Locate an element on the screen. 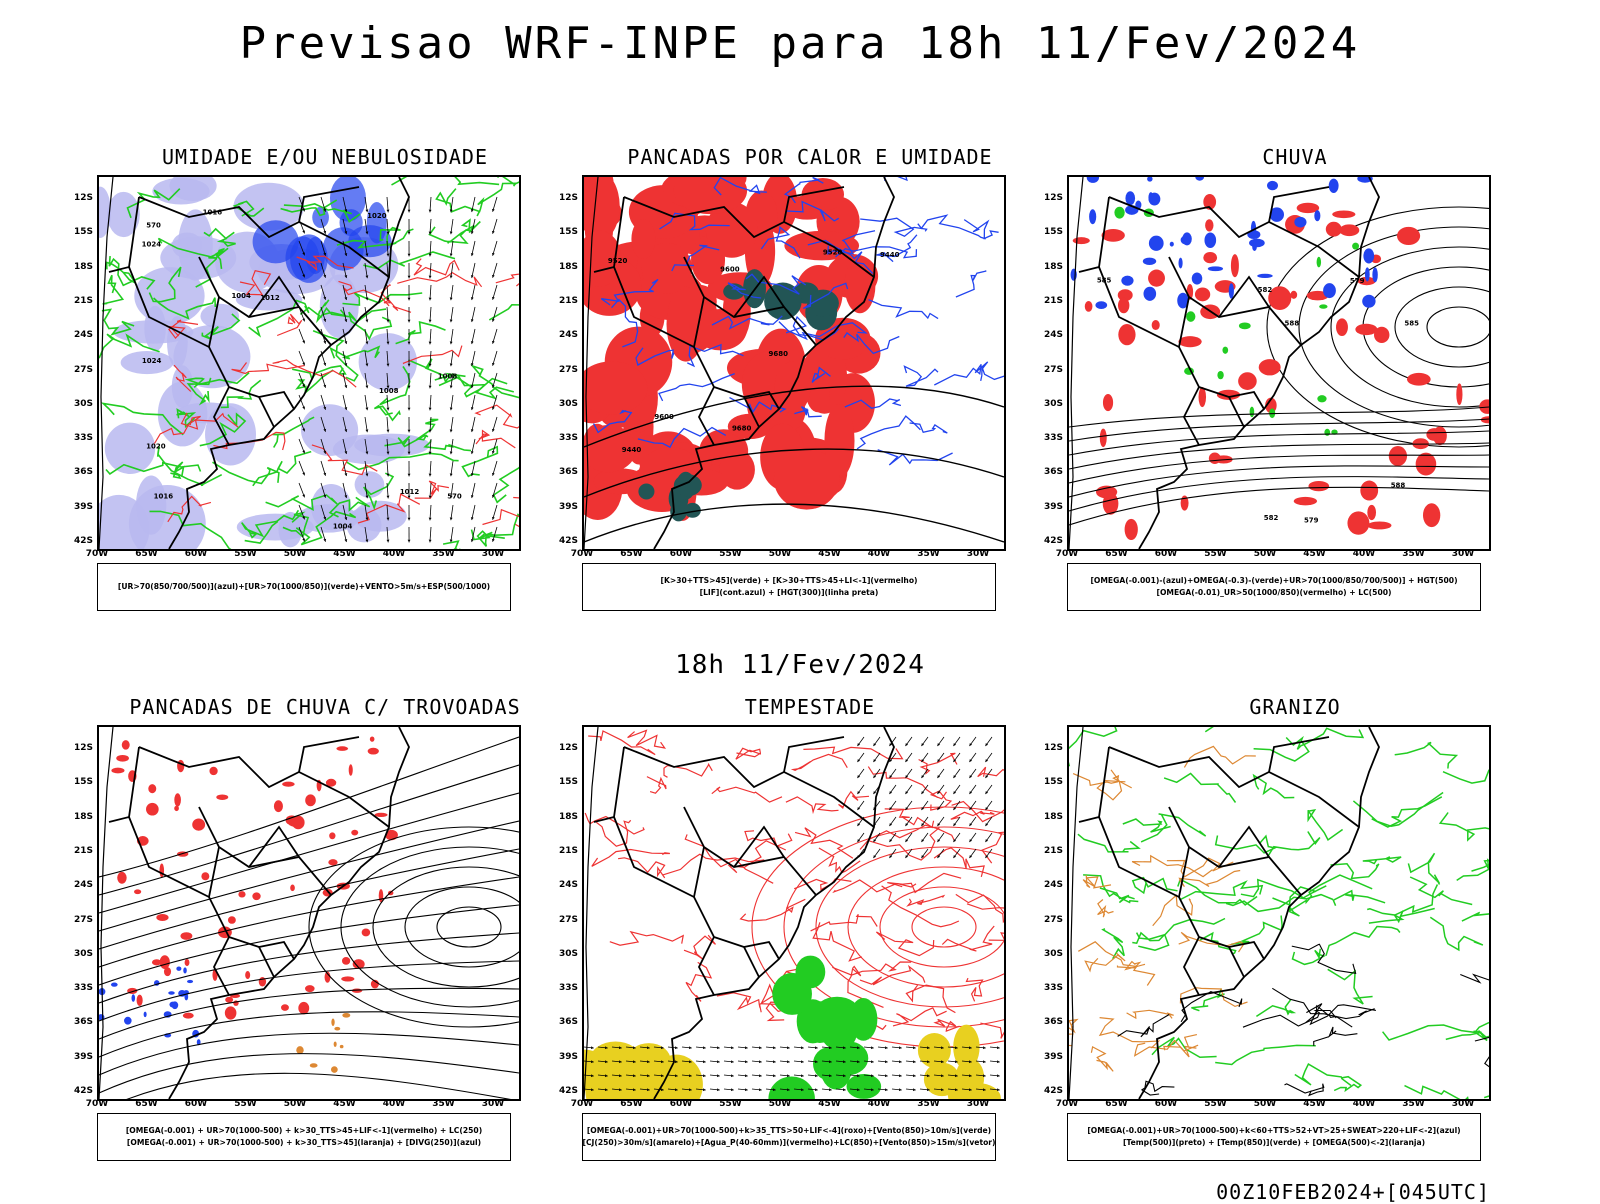 This screenshot has width=1600, height=1204. latitude-label: 33S is located at coordinates (82, 988).